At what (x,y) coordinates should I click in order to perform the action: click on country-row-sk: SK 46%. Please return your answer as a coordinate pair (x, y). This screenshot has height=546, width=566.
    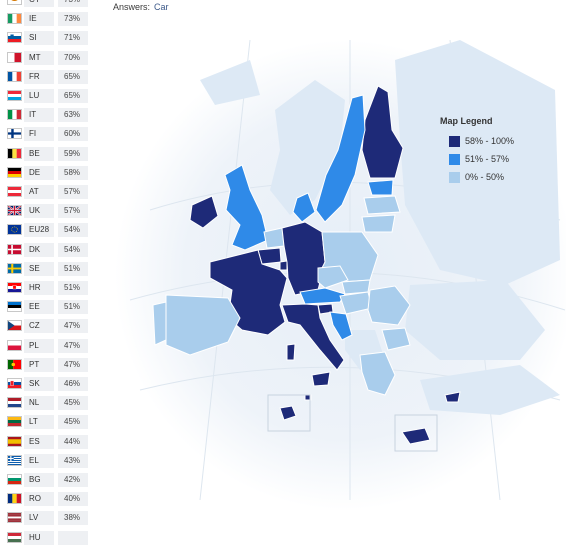
    Looking at the image, I should click on (46, 384).